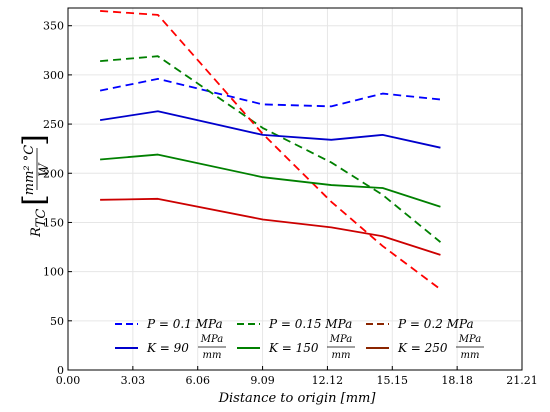 Image resolution: width=550 pixels, height=412 pixels. Describe the element at coordinates (457, 380) in the screenshot. I see `x-tick-label: 18.18` at that location.